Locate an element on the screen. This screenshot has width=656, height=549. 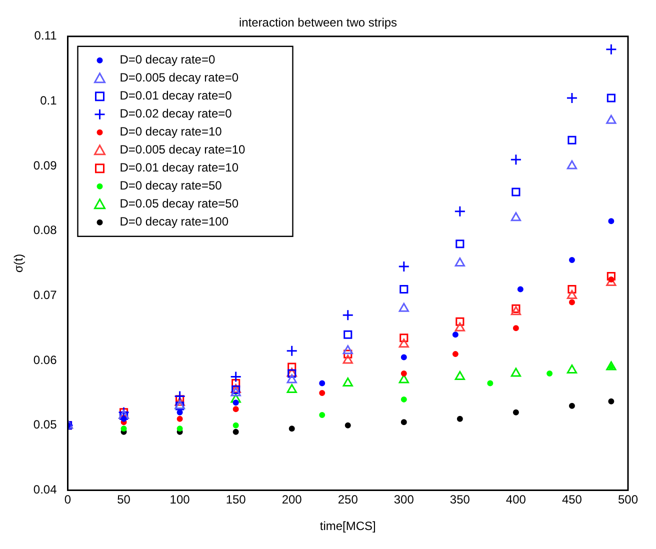
x-tick-label: 300 is located at coordinates (404, 499).